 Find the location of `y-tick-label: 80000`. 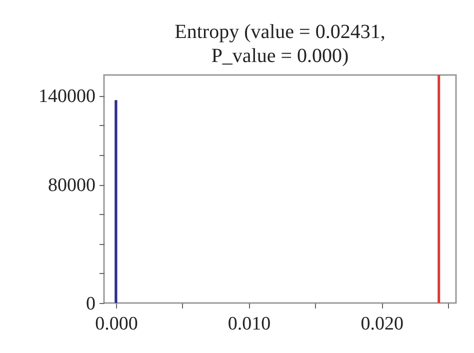

y-tick-label: 80000 is located at coordinates (72, 185).